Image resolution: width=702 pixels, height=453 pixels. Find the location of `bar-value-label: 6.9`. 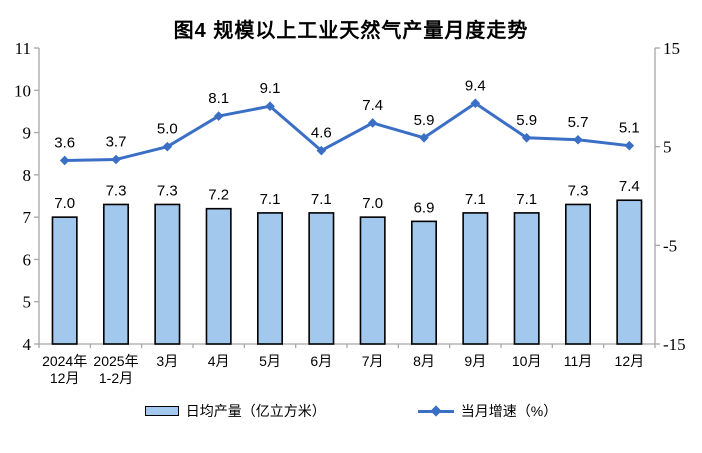

bar-value-label: 6.9 is located at coordinates (424, 207).